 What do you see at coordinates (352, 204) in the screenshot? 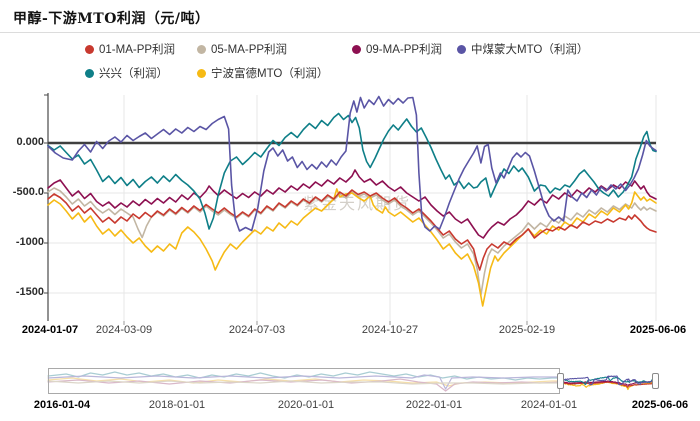
I see `series-line-09-MA-PP利润` at bounding box center [352, 204].